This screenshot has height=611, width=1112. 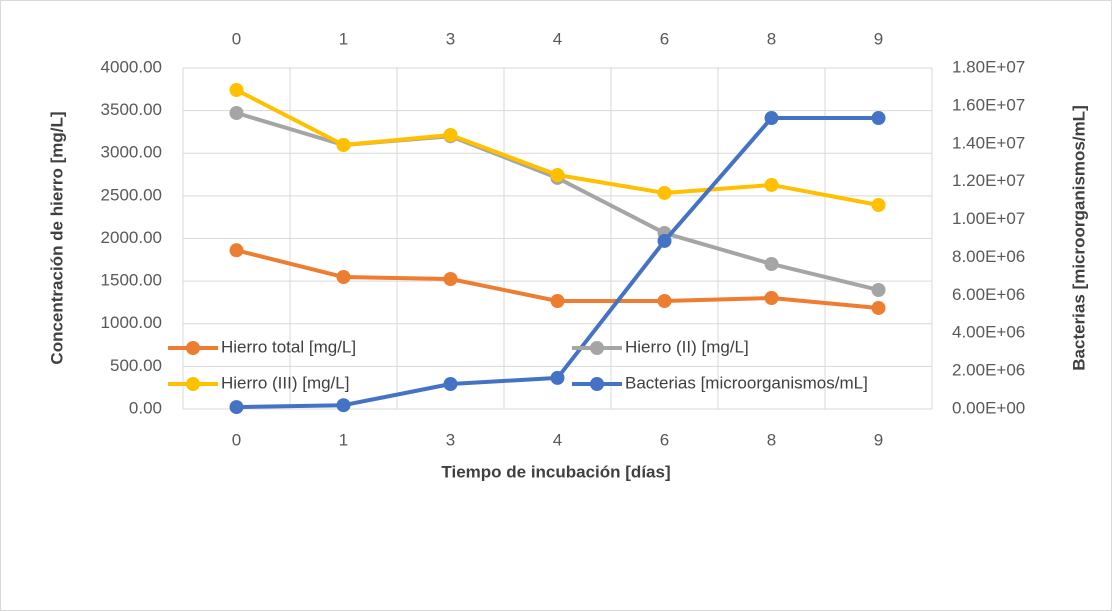 I want to click on y2-tick-label: 8.00E+06, so click(x=988, y=256).